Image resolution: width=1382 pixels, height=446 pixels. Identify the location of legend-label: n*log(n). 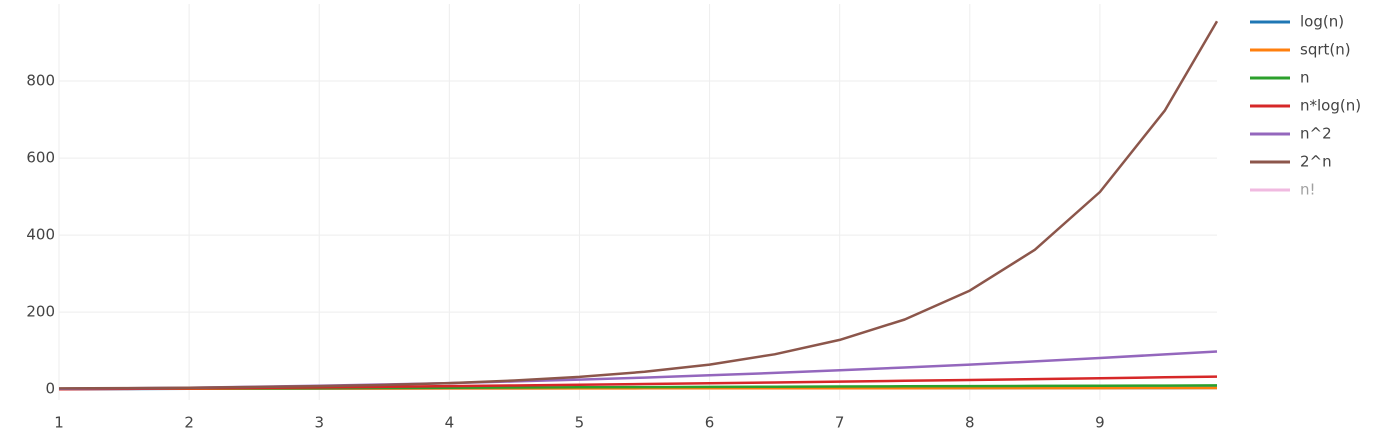
(1330, 106).